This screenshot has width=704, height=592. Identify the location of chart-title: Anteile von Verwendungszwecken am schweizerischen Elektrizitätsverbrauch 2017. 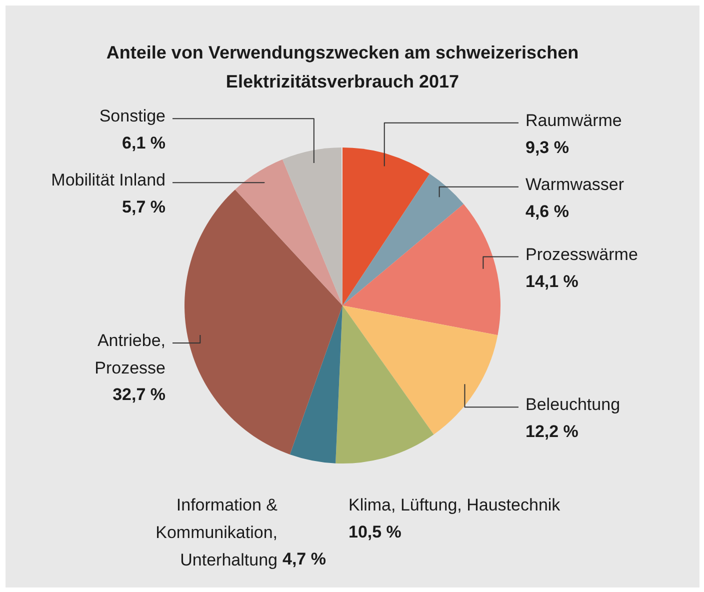
(342, 67).